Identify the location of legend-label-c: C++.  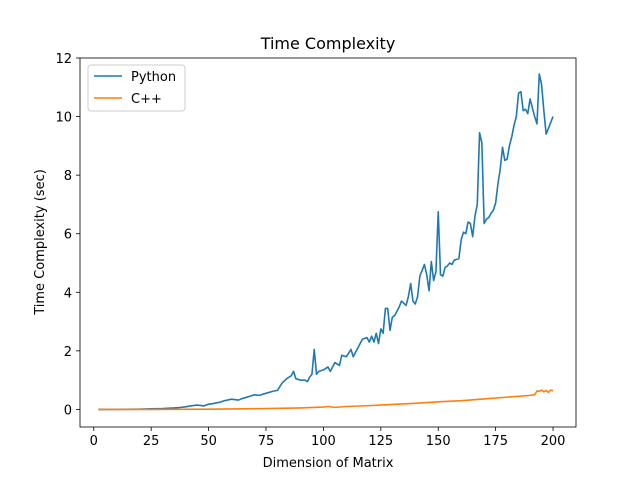
(146, 99).